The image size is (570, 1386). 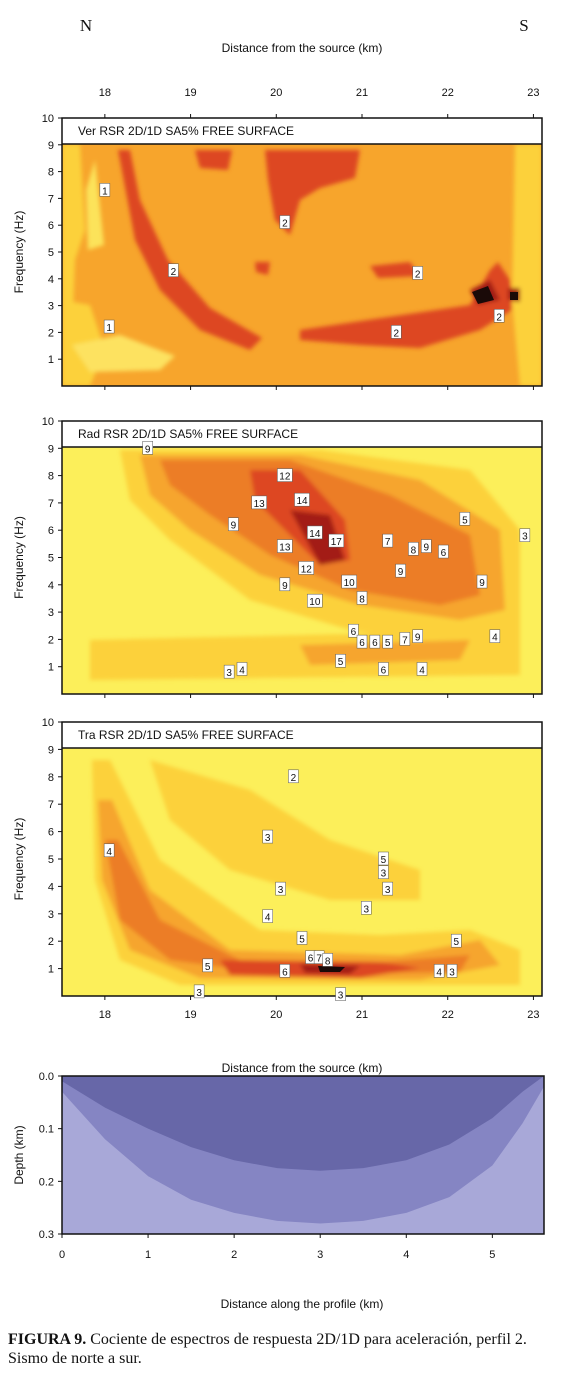 What do you see at coordinates (148, 1255) in the screenshot?
I see `xtick-label: 1` at bounding box center [148, 1255].